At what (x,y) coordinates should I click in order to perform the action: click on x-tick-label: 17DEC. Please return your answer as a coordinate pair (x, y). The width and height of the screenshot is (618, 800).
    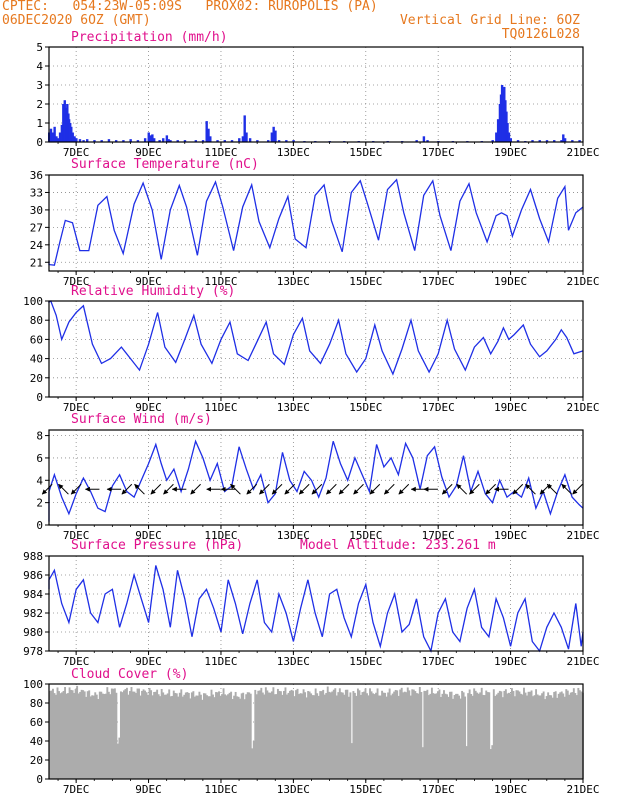
    Looking at the image, I should click on (438, 152).